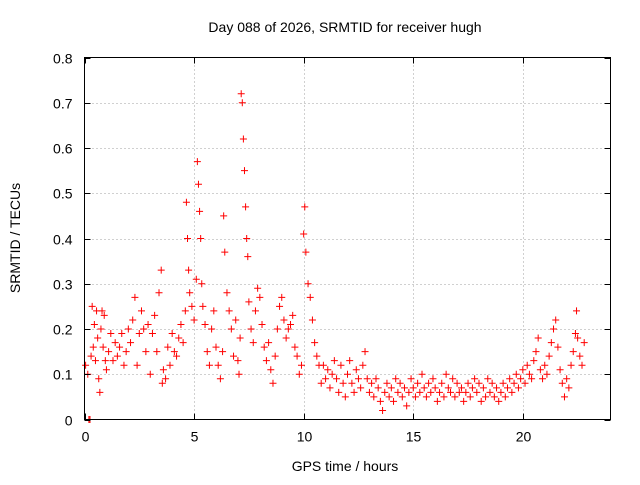  Describe the element at coordinates (15, 238) in the screenshot. I see `y-axis-label: SRMTID / TECUs` at that location.